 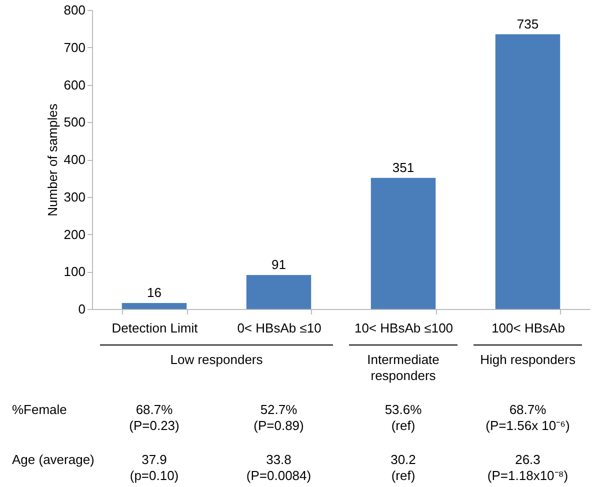 I want to click on y-tick-label: 700, so click(x=75, y=47).